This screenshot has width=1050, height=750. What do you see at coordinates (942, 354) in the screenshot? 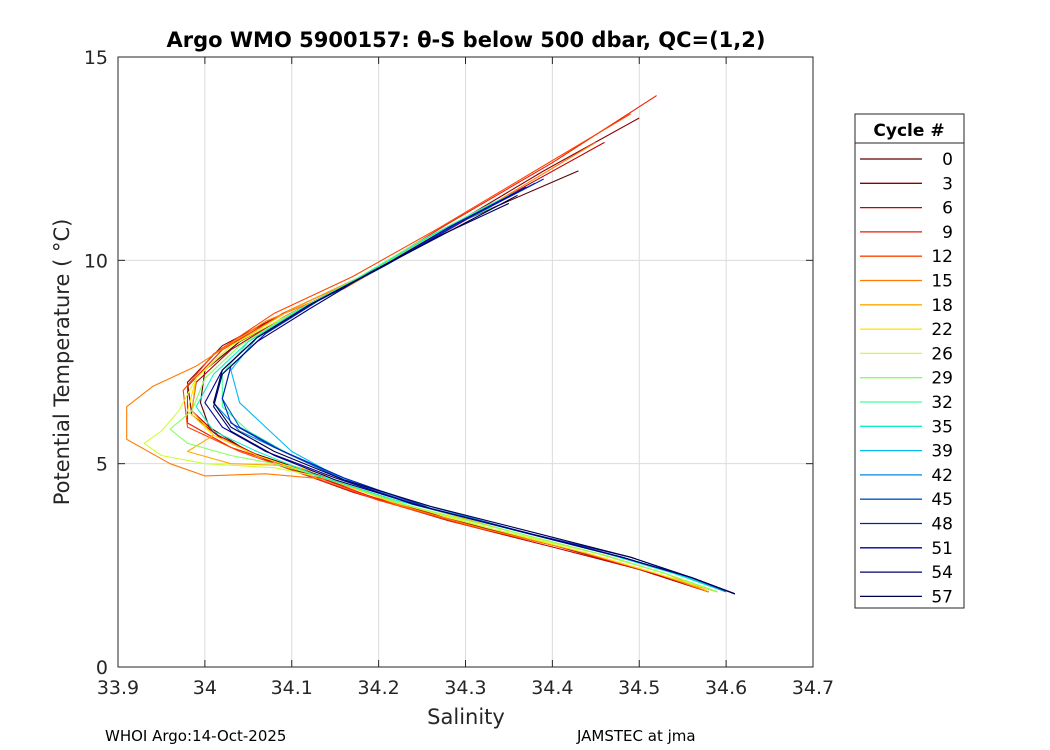
I see `legend-label-cycle-26: 26` at bounding box center [942, 354].